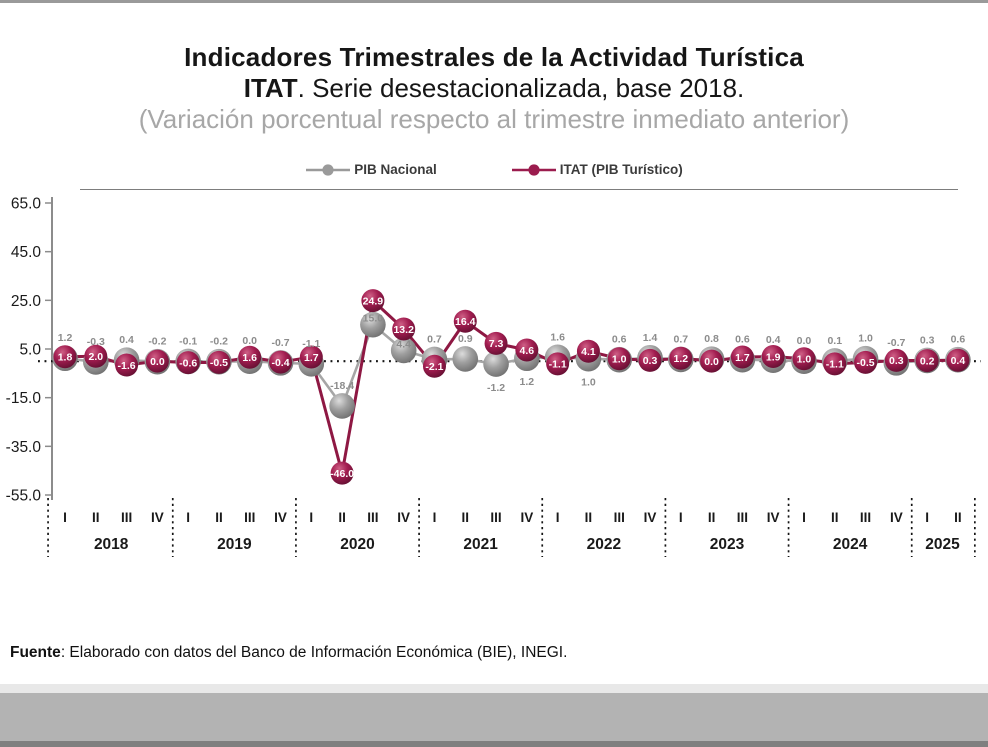 The image size is (988, 747). What do you see at coordinates (527, 351) in the screenshot?
I see `itat-value-label: 4.6` at bounding box center [527, 351].